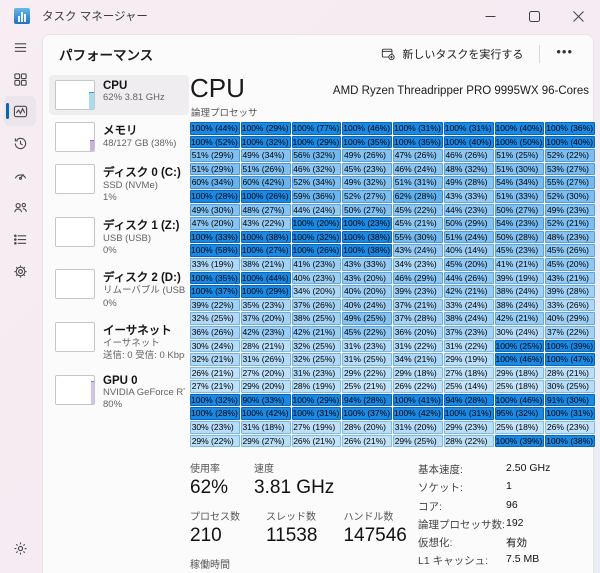  I want to click on logical-processor-cell-167: 91% (30%), so click(570, 400).